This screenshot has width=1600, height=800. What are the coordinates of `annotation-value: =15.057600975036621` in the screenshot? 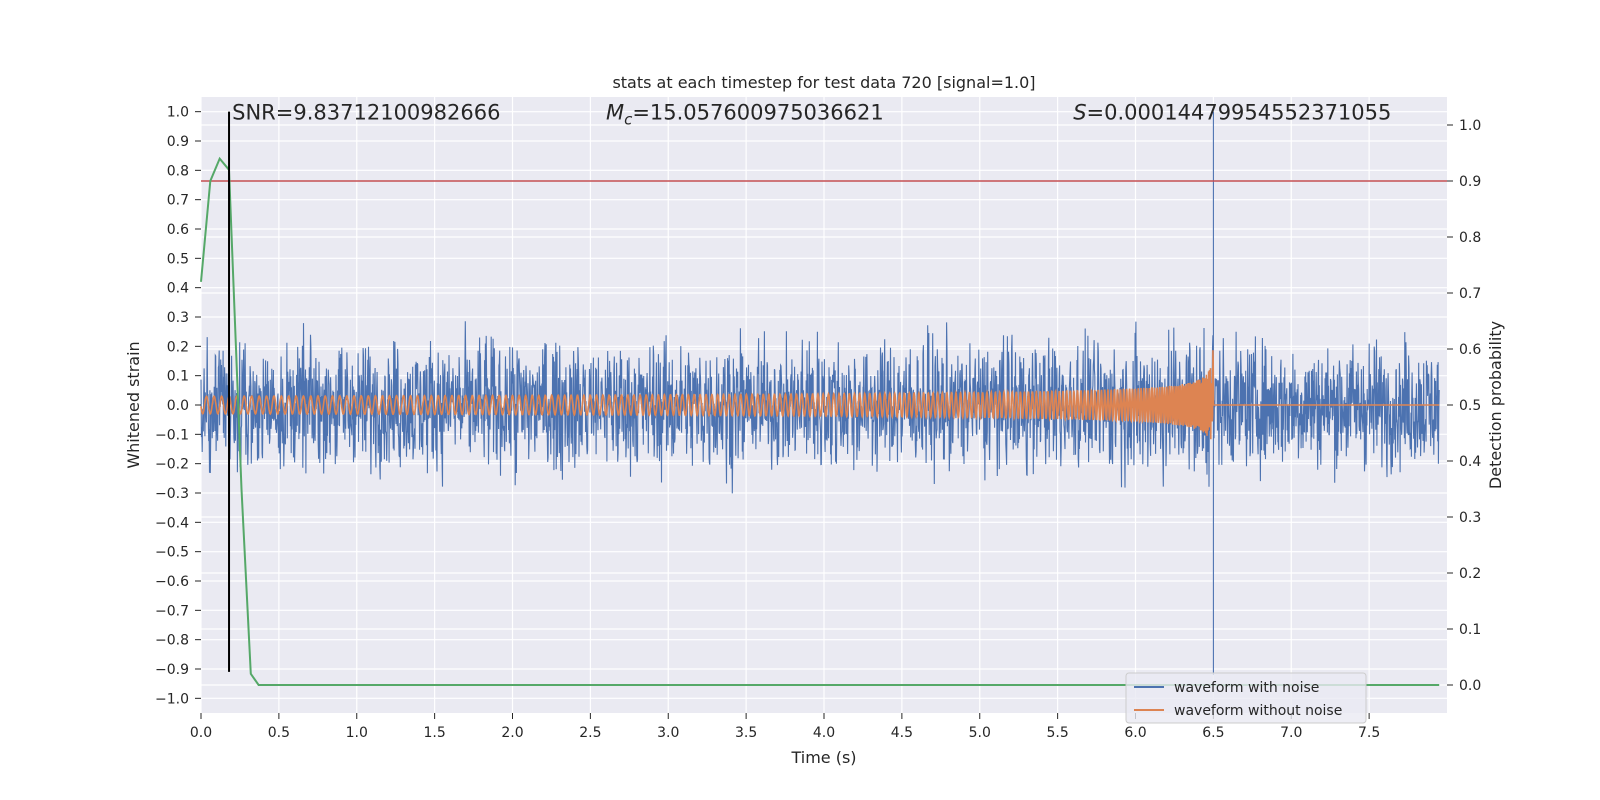 It's located at (757, 113).